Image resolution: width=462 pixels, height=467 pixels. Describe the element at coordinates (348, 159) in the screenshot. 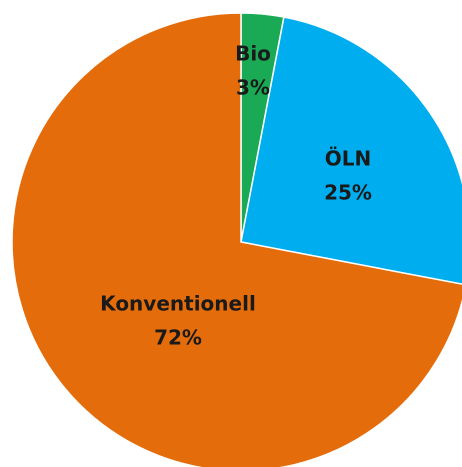

I see `slice-label: ÖLN` at that location.